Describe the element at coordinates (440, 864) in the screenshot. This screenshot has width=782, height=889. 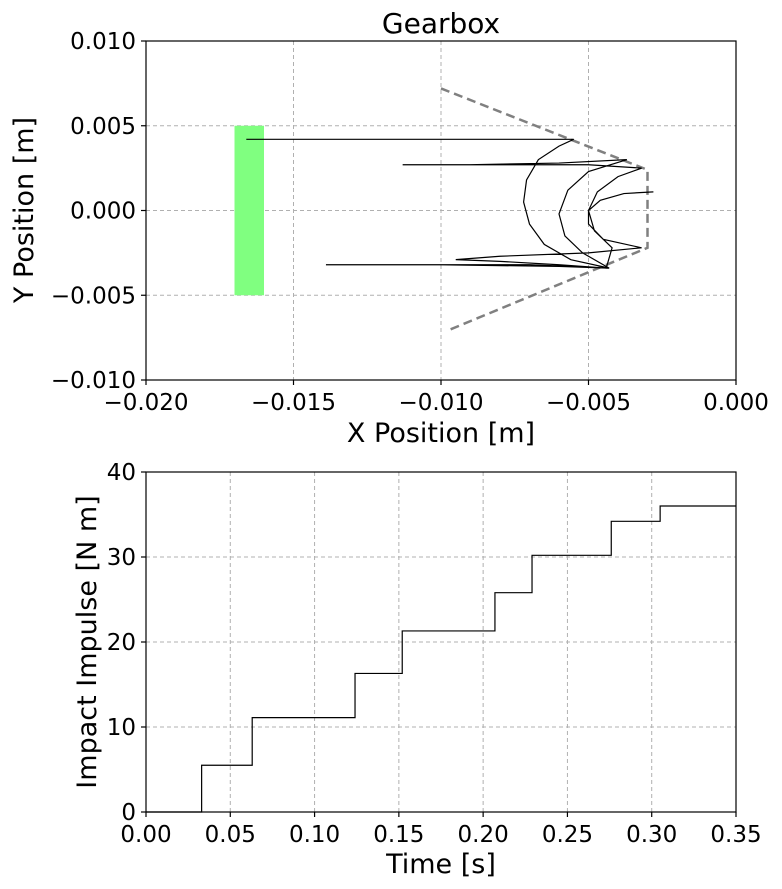
I see `x-axis-label: Time [s]` at that location.